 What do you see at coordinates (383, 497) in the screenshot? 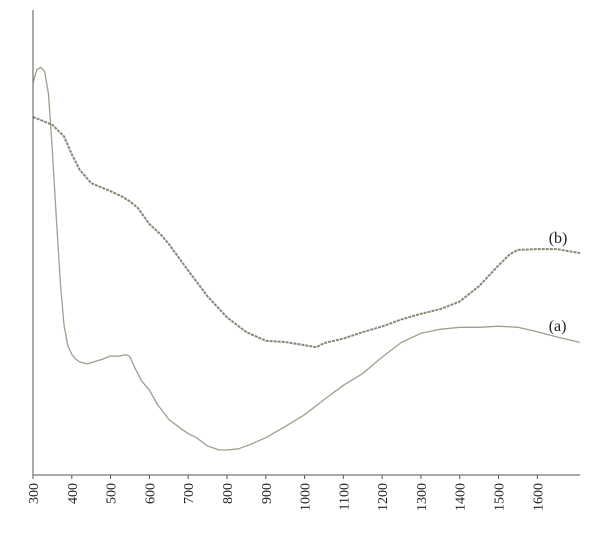
I see `x-tick-label: 1200` at bounding box center [383, 497].